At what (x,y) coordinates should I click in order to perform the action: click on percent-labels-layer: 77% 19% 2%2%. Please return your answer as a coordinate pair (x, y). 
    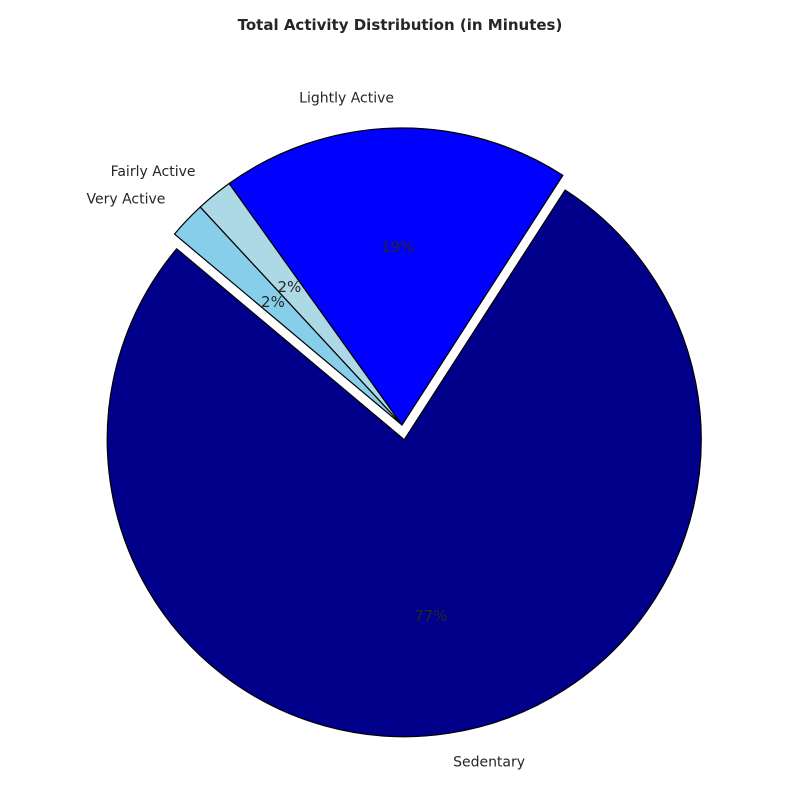
    Looking at the image, I should click on (354, 431).